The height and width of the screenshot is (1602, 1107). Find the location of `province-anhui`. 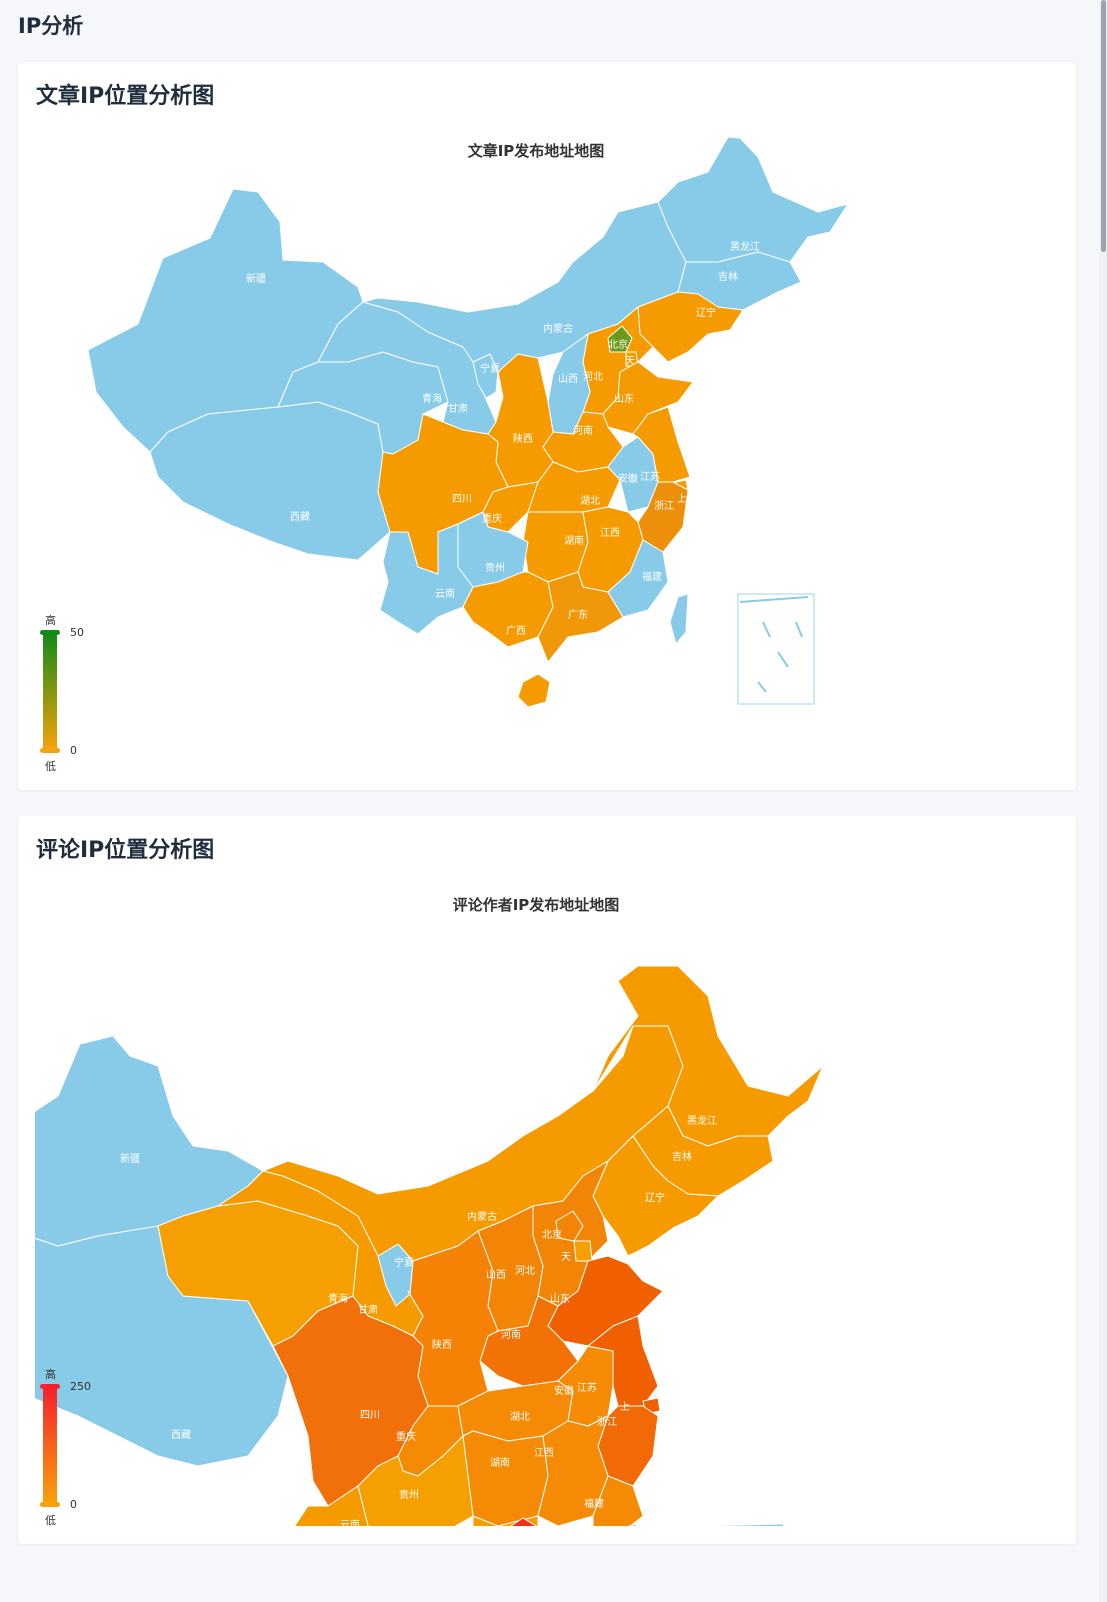

province-anhui is located at coordinates (585, 1386).